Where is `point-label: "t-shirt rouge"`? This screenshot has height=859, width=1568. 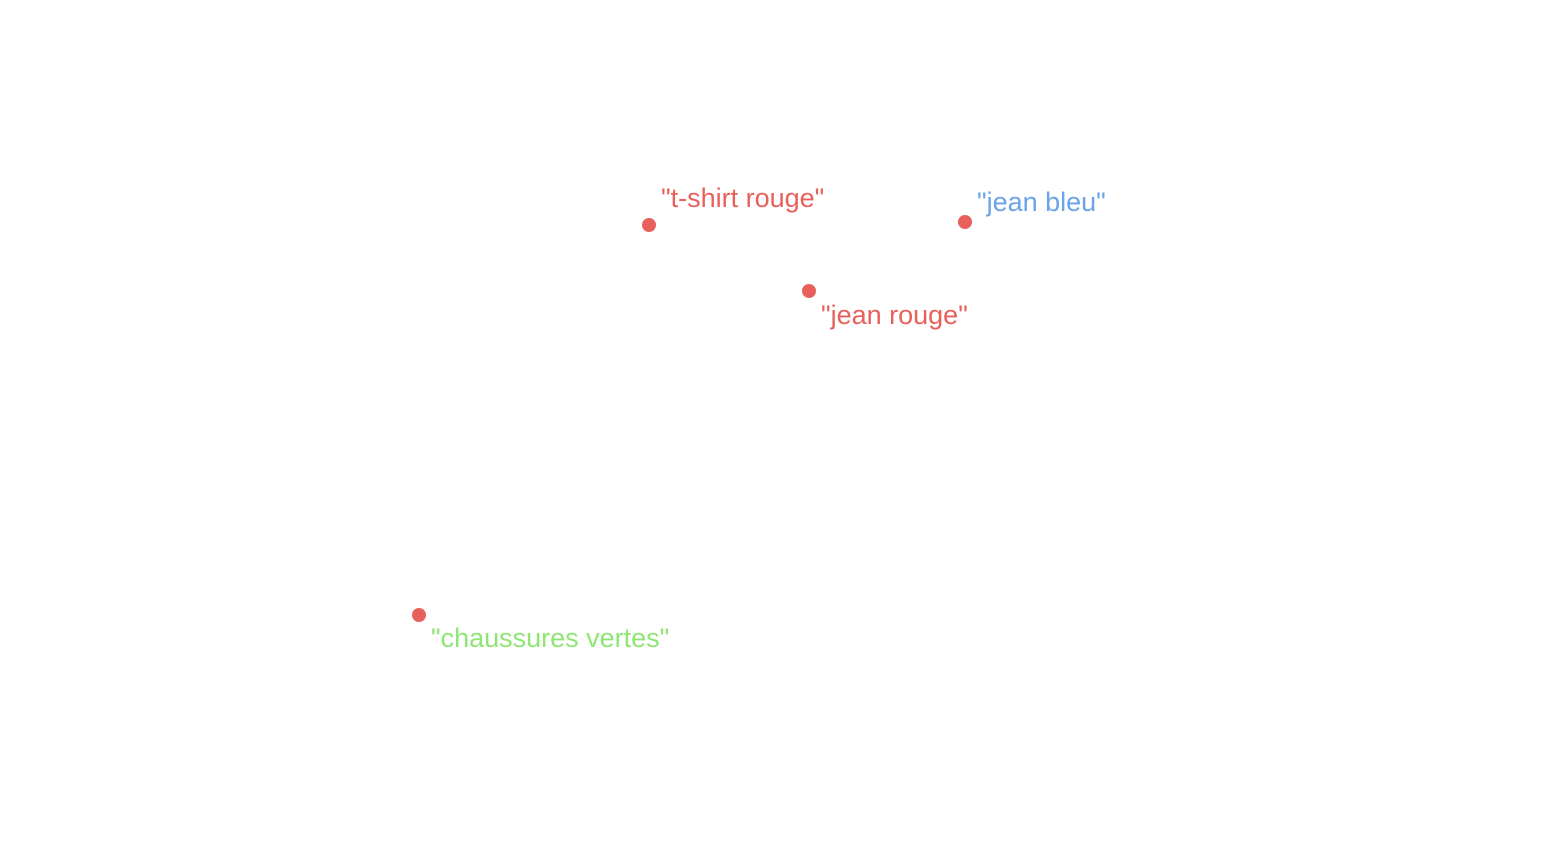
point-label: "t-shirt rouge" is located at coordinates (742, 198).